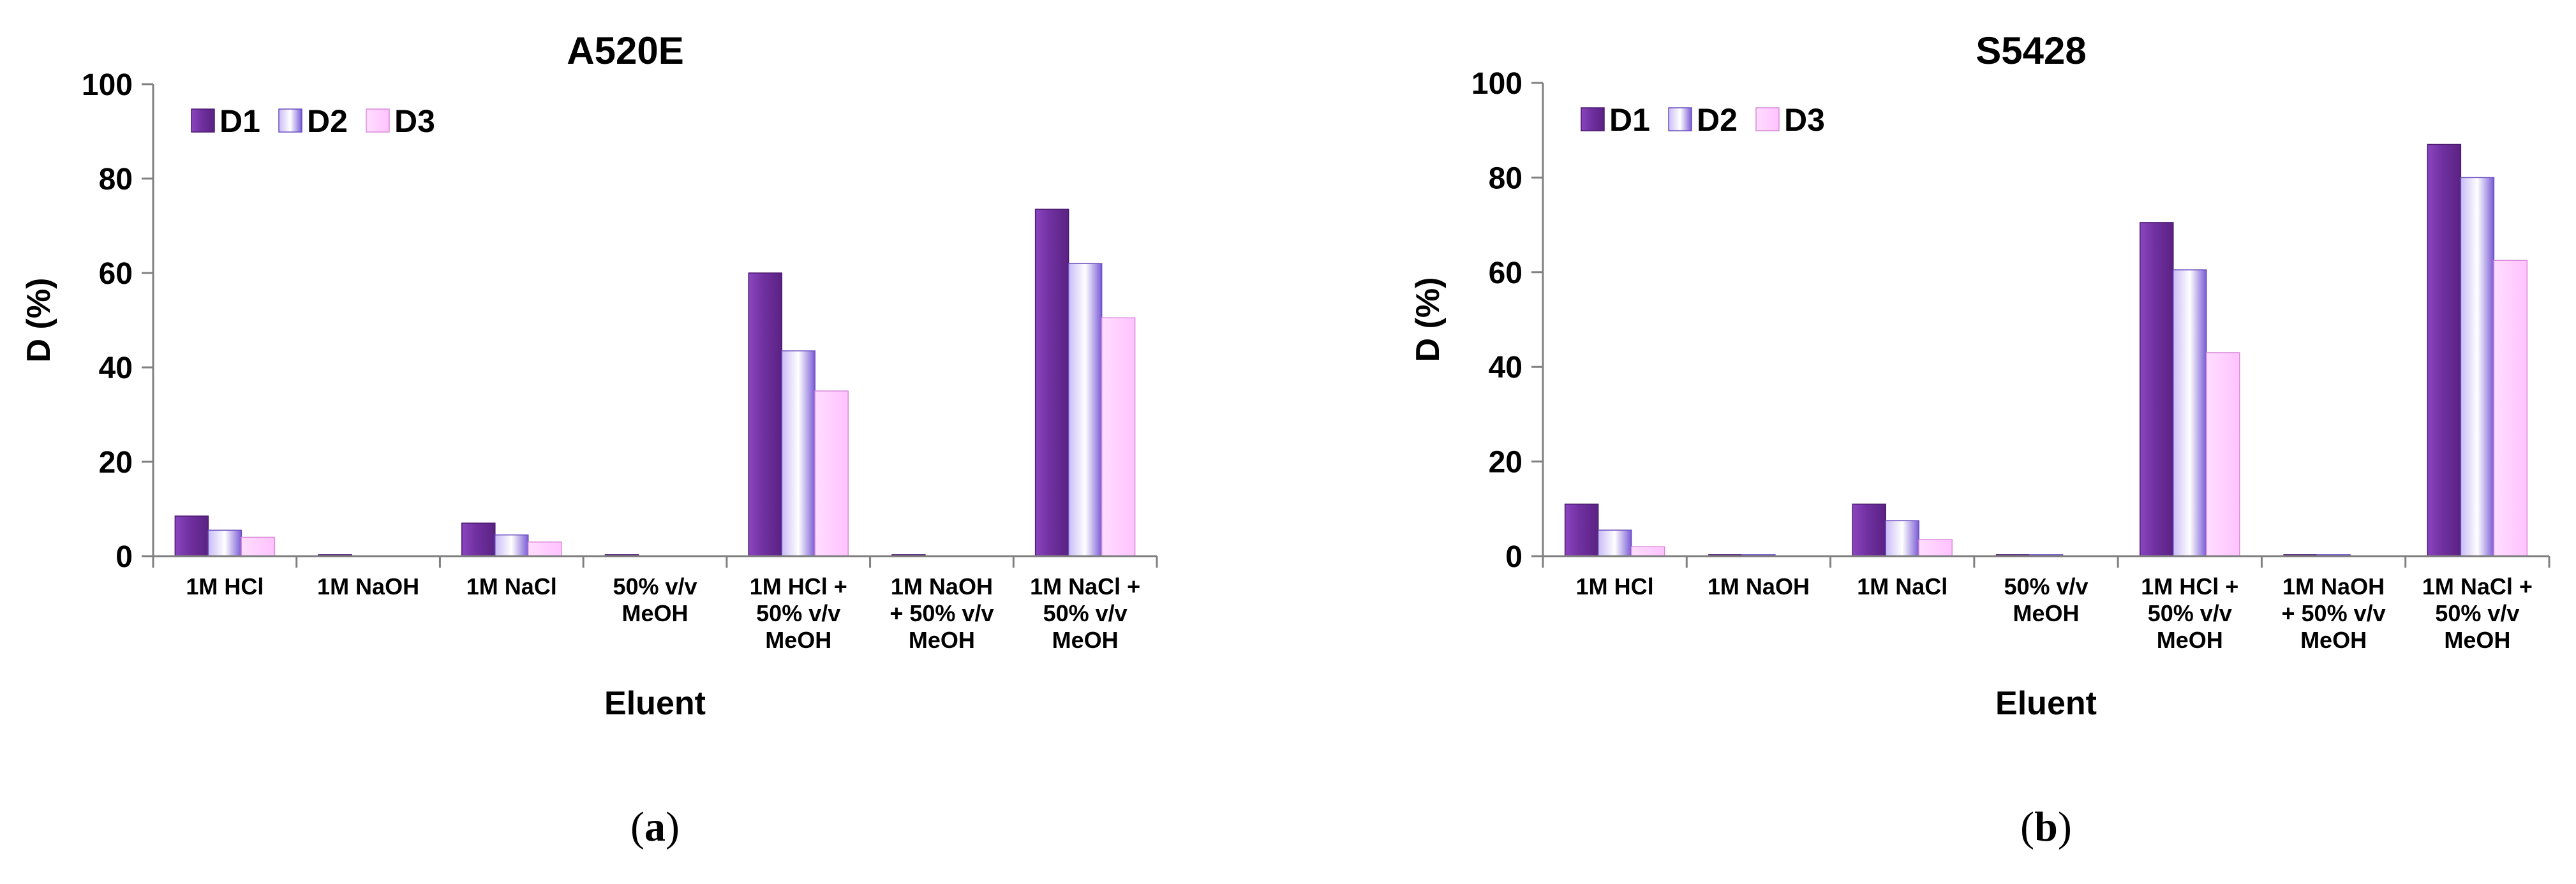 The width and height of the screenshot is (2576, 884). What do you see at coordinates (2046, 827) in the screenshot?
I see `panel-label: (b)` at bounding box center [2046, 827].